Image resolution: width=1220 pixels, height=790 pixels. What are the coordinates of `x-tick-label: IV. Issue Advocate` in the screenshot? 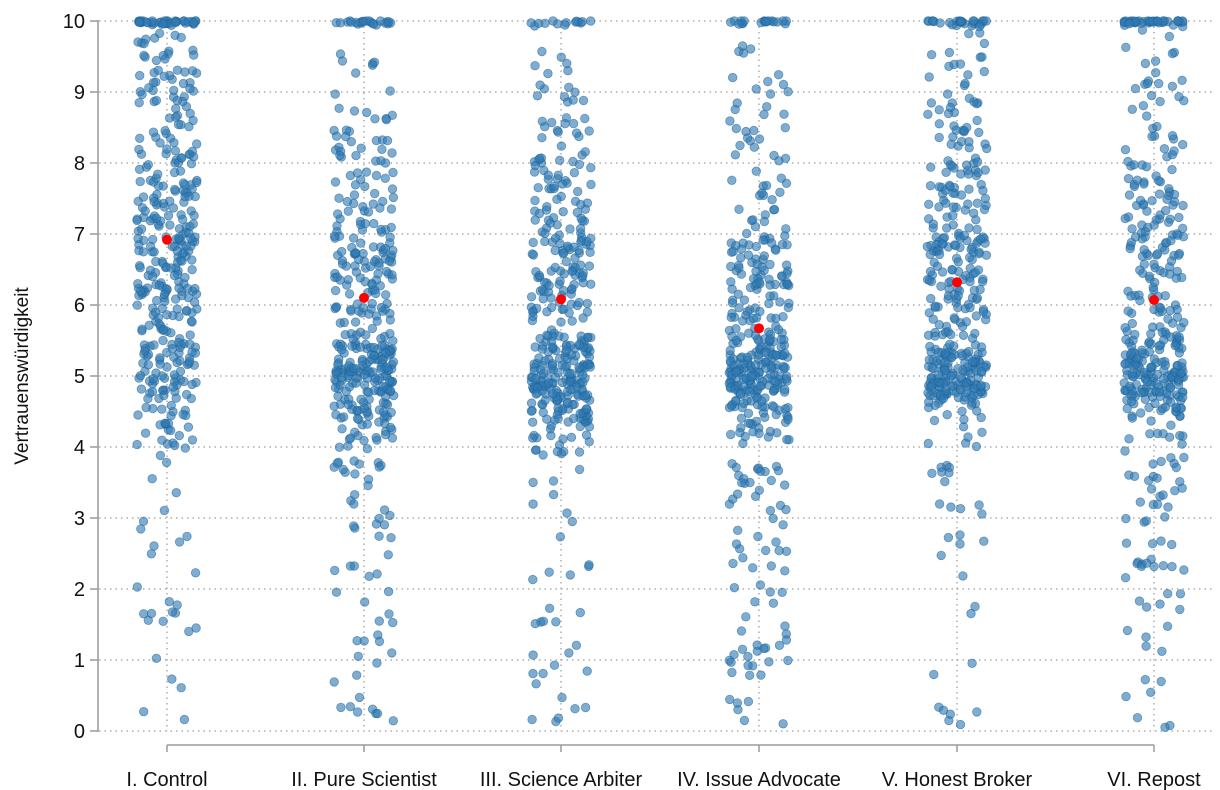 It's located at (759, 779).